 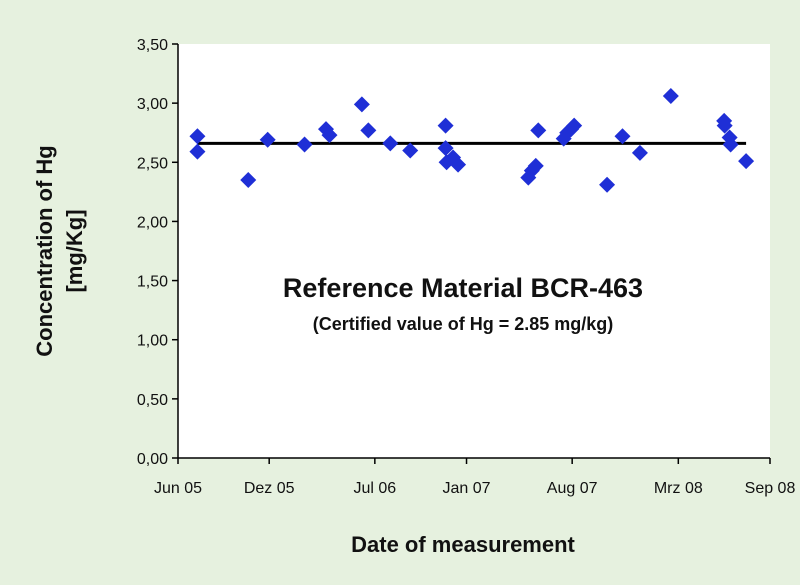 I want to click on y-tick-label: 2,00, so click(x=152, y=222).